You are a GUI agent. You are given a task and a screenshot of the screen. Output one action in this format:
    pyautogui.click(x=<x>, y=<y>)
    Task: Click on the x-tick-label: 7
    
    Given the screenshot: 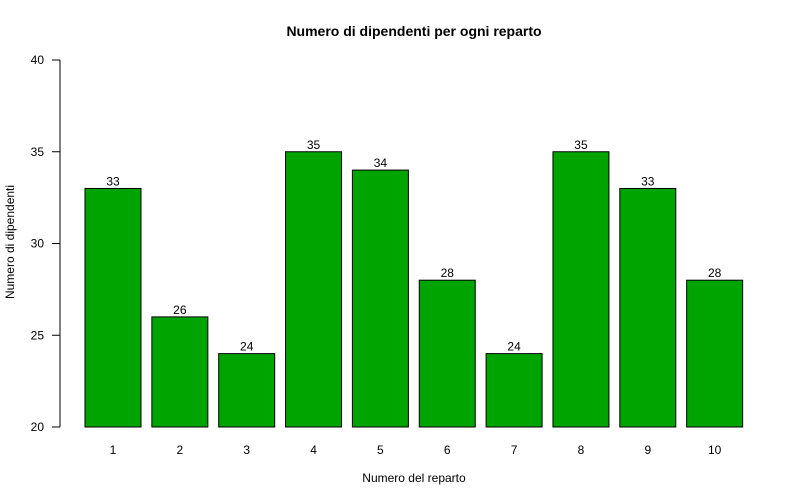 What is the action you would take?
    pyautogui.click(x=514, y=450)
    